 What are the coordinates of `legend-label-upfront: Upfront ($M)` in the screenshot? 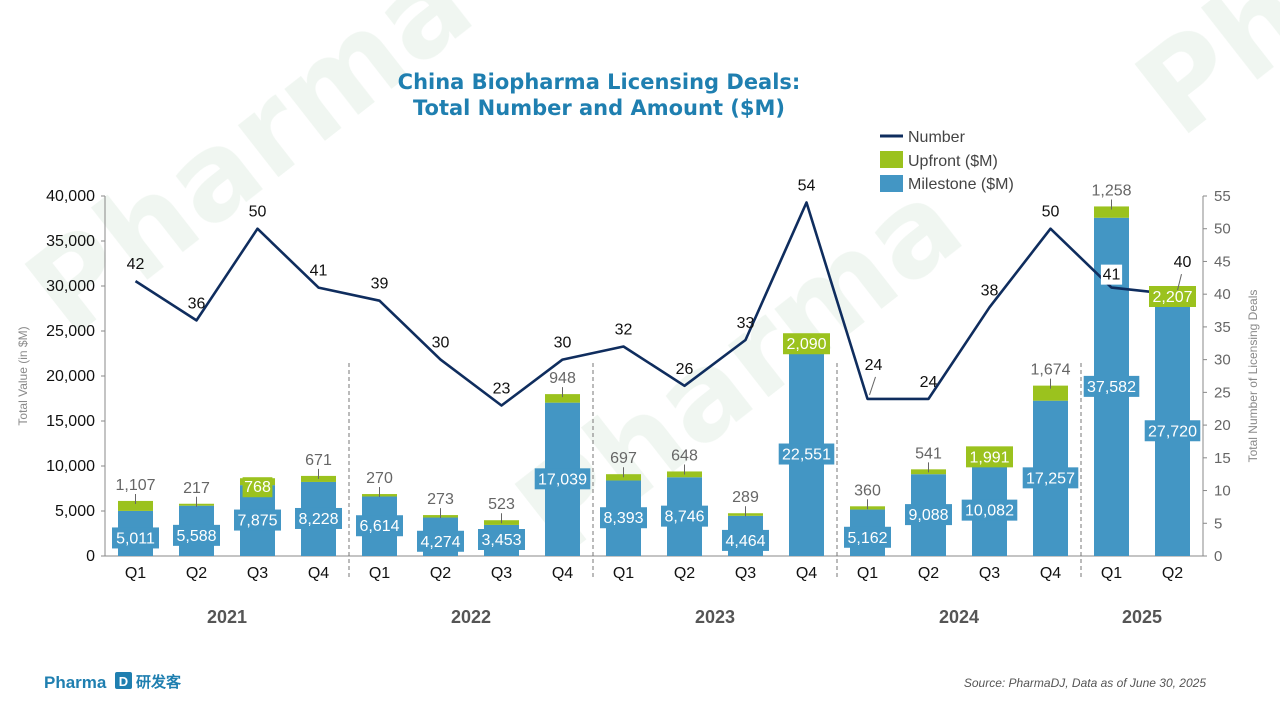 It's located at (953, 161).